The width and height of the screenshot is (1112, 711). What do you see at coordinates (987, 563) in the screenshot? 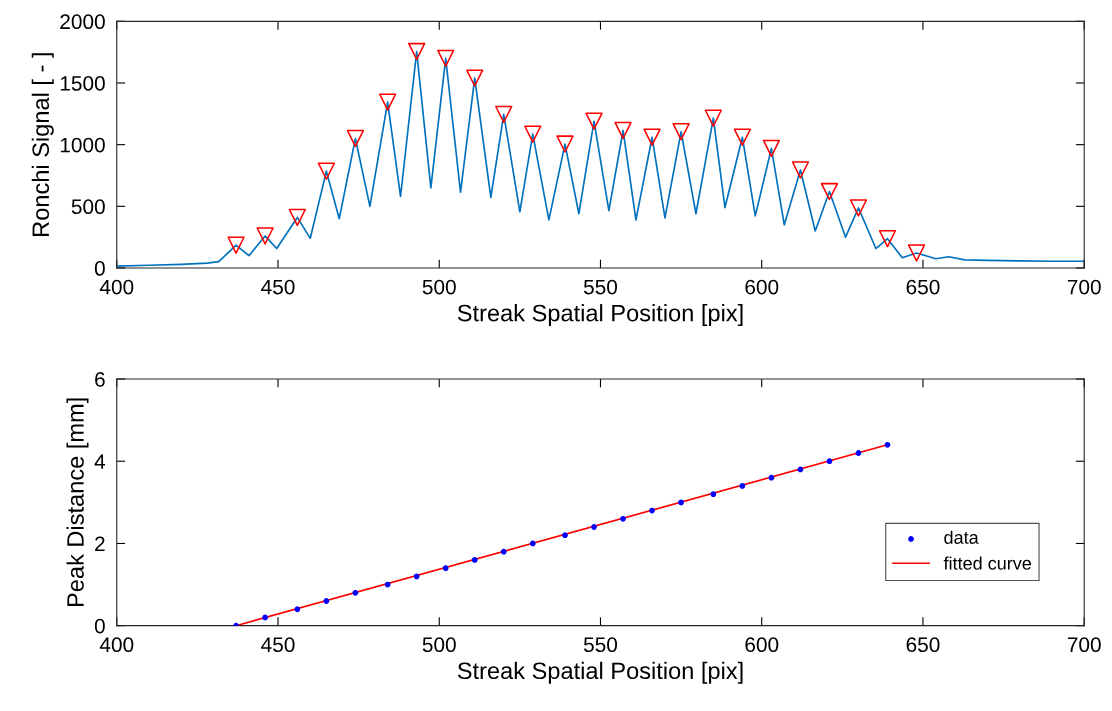
I see `legend-label: fitted curve` at bounding box center [987, 563].